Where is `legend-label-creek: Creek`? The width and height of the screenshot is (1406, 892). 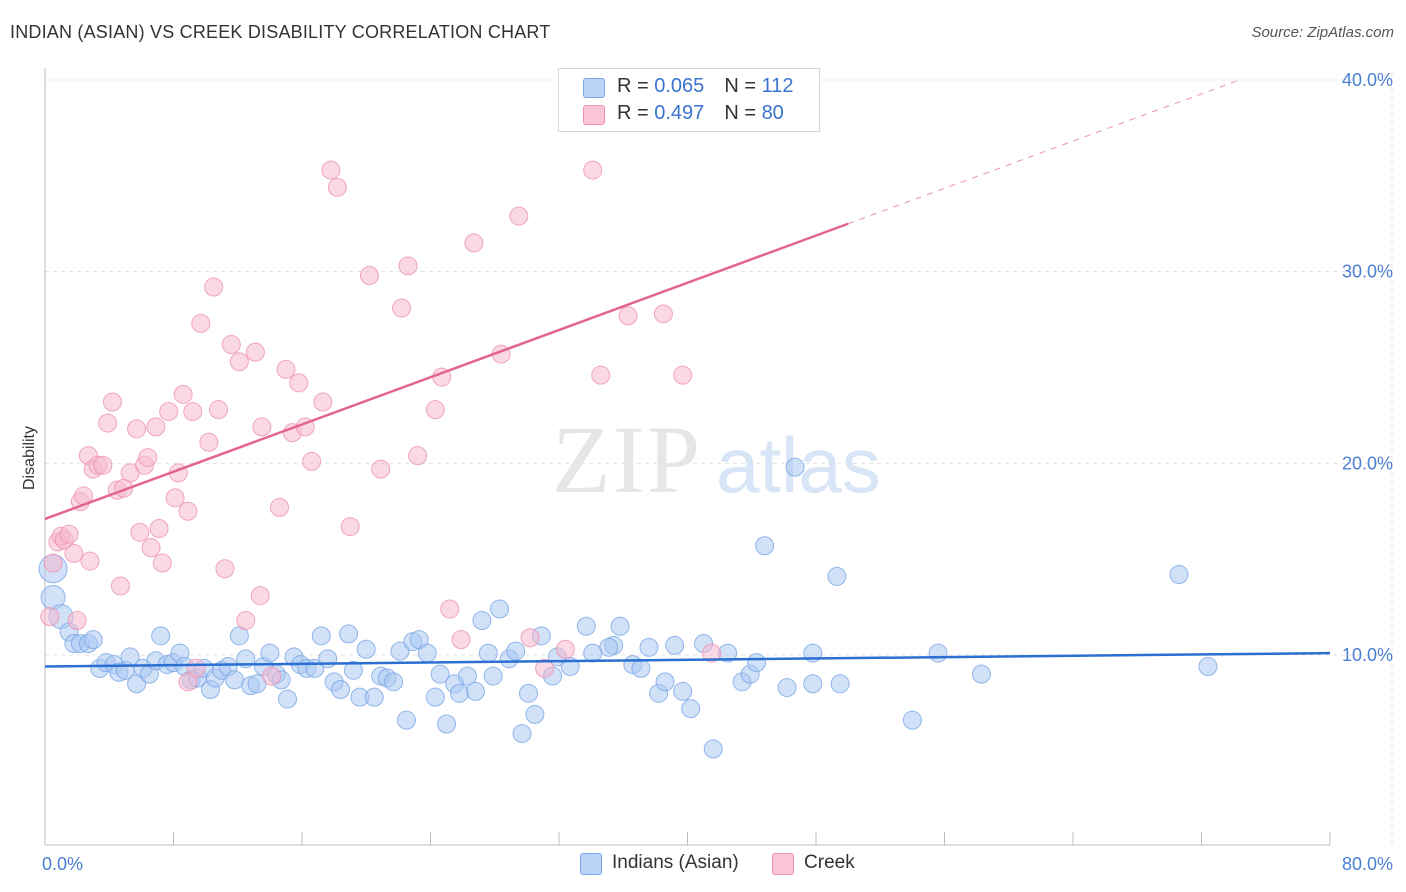 legend-label-creek: Creek is located at coordinates (829, 862).